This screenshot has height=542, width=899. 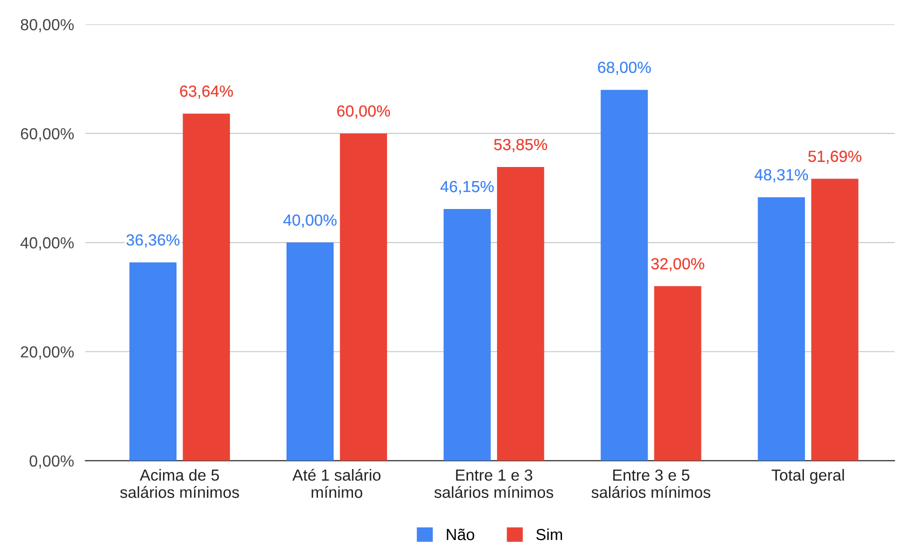 What do you see at coordinates (52, 462) in the screenshot?
I see `y-tick-label: 0,00%` at bounding box center [52, 462].